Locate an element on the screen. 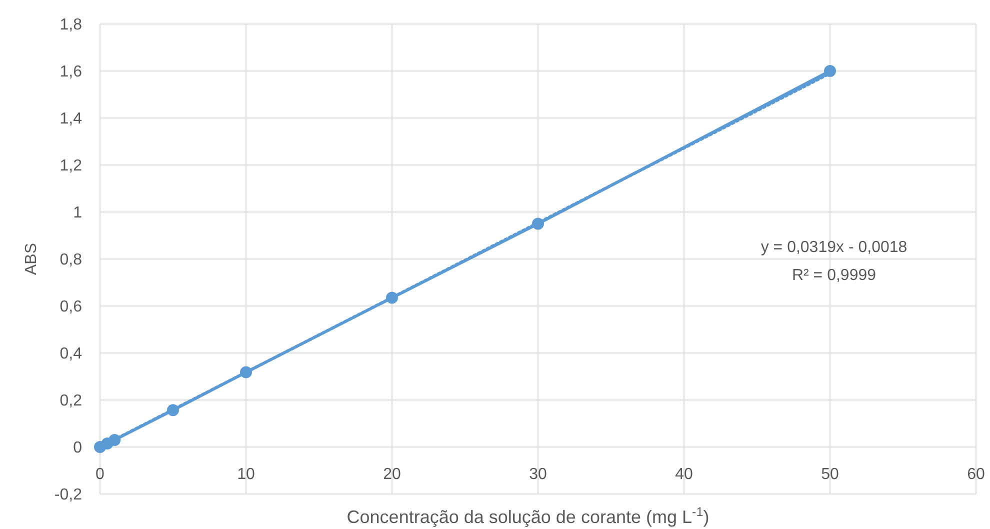 Image resolution: width=990 pixels, height=529 pixels. y-tick-label: 1,2 is located at coordinates (71, 166).